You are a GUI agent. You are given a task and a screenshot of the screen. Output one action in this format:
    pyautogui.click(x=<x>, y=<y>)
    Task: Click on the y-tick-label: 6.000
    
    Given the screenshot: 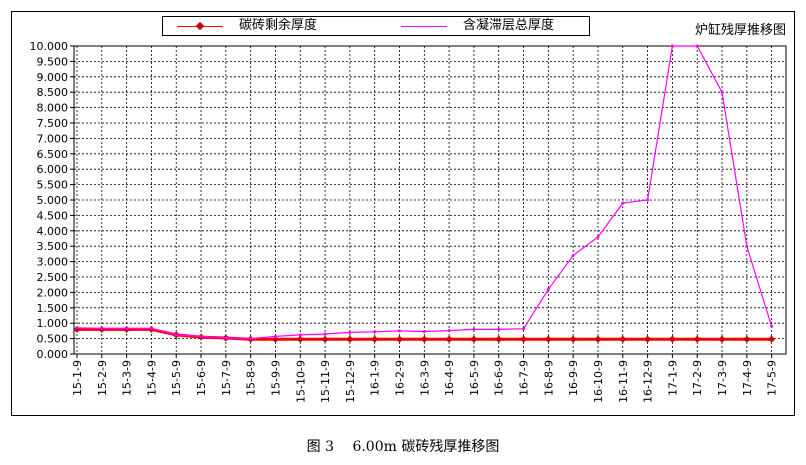 What is the action you would take?
    pyautogui.click(x=53, y=169)
    